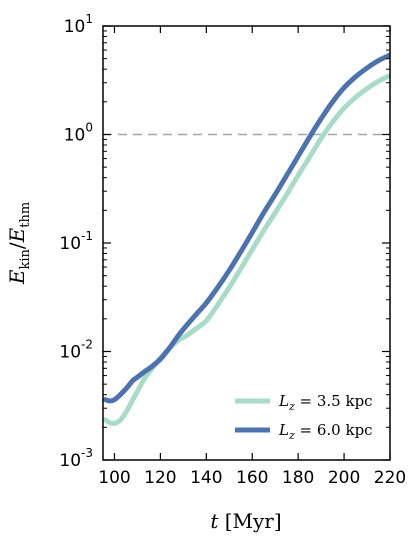 This screenshot has width=413, height=546. I want to click on x-tick-label: 180, so click(298, 478).